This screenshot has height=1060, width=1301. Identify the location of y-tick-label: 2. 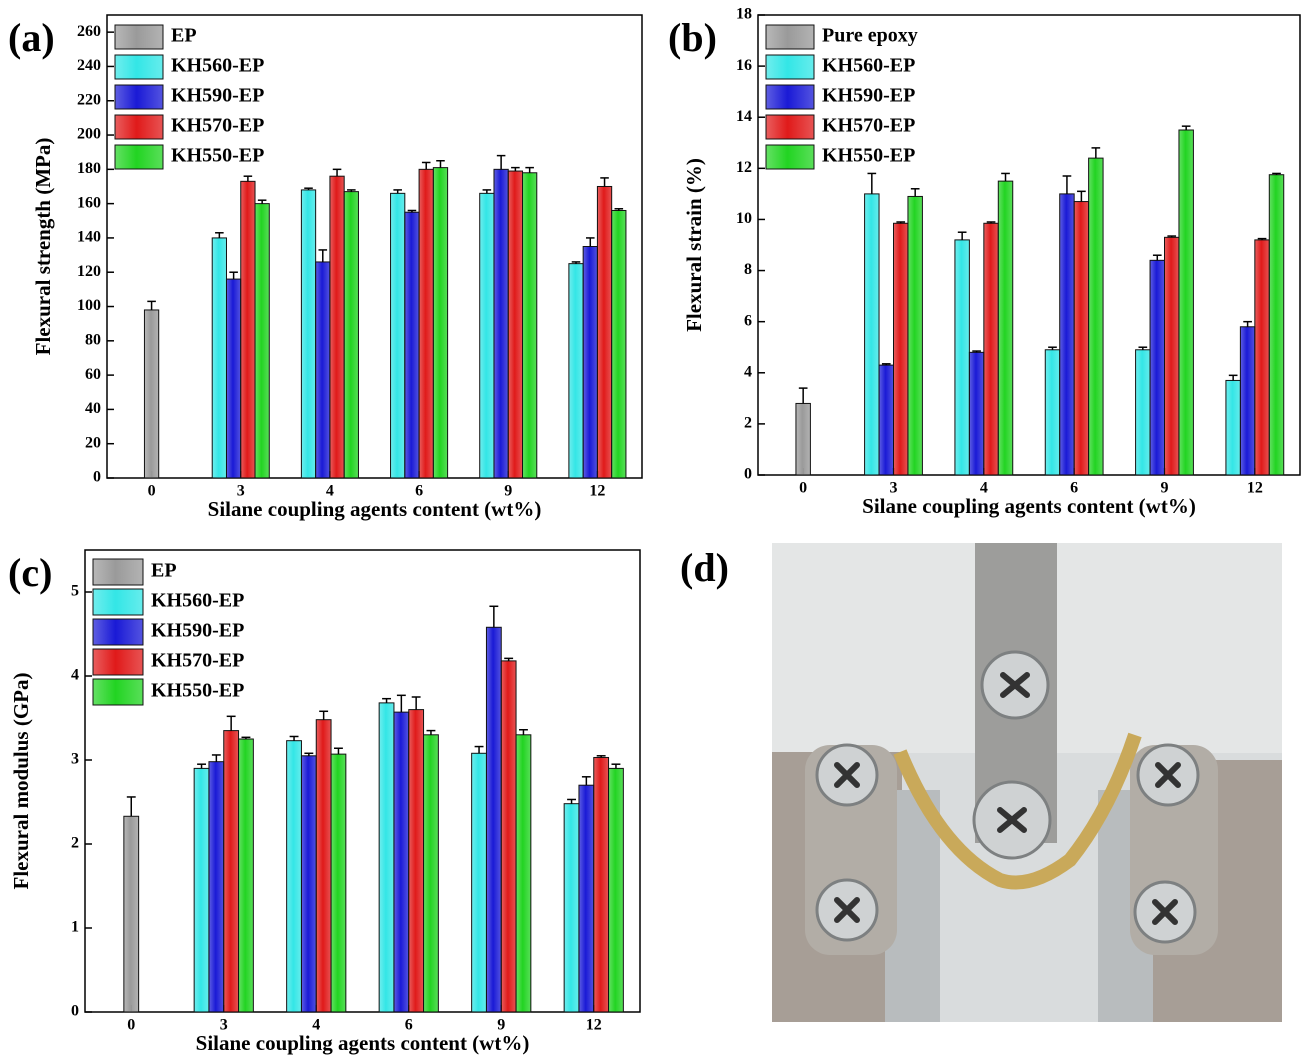
(75, 843).